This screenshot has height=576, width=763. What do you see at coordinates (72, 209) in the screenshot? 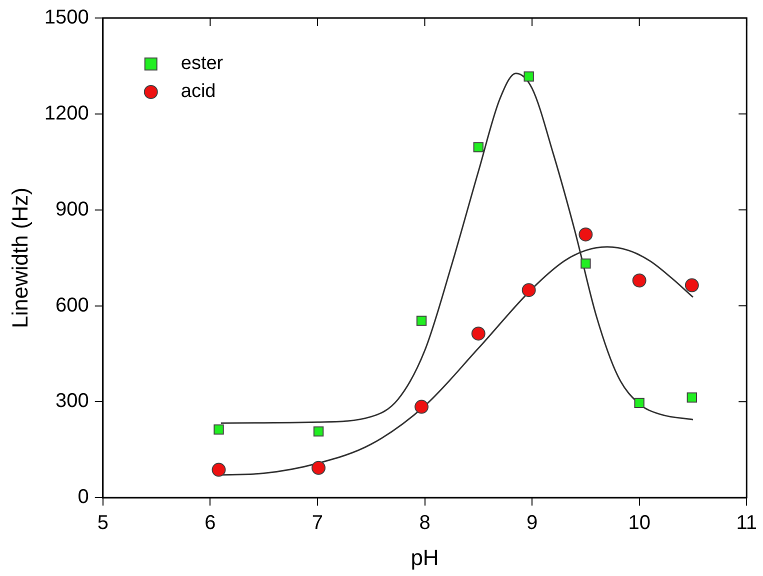
I see `y-tick-label: 900` at bounding box center [72, 209].